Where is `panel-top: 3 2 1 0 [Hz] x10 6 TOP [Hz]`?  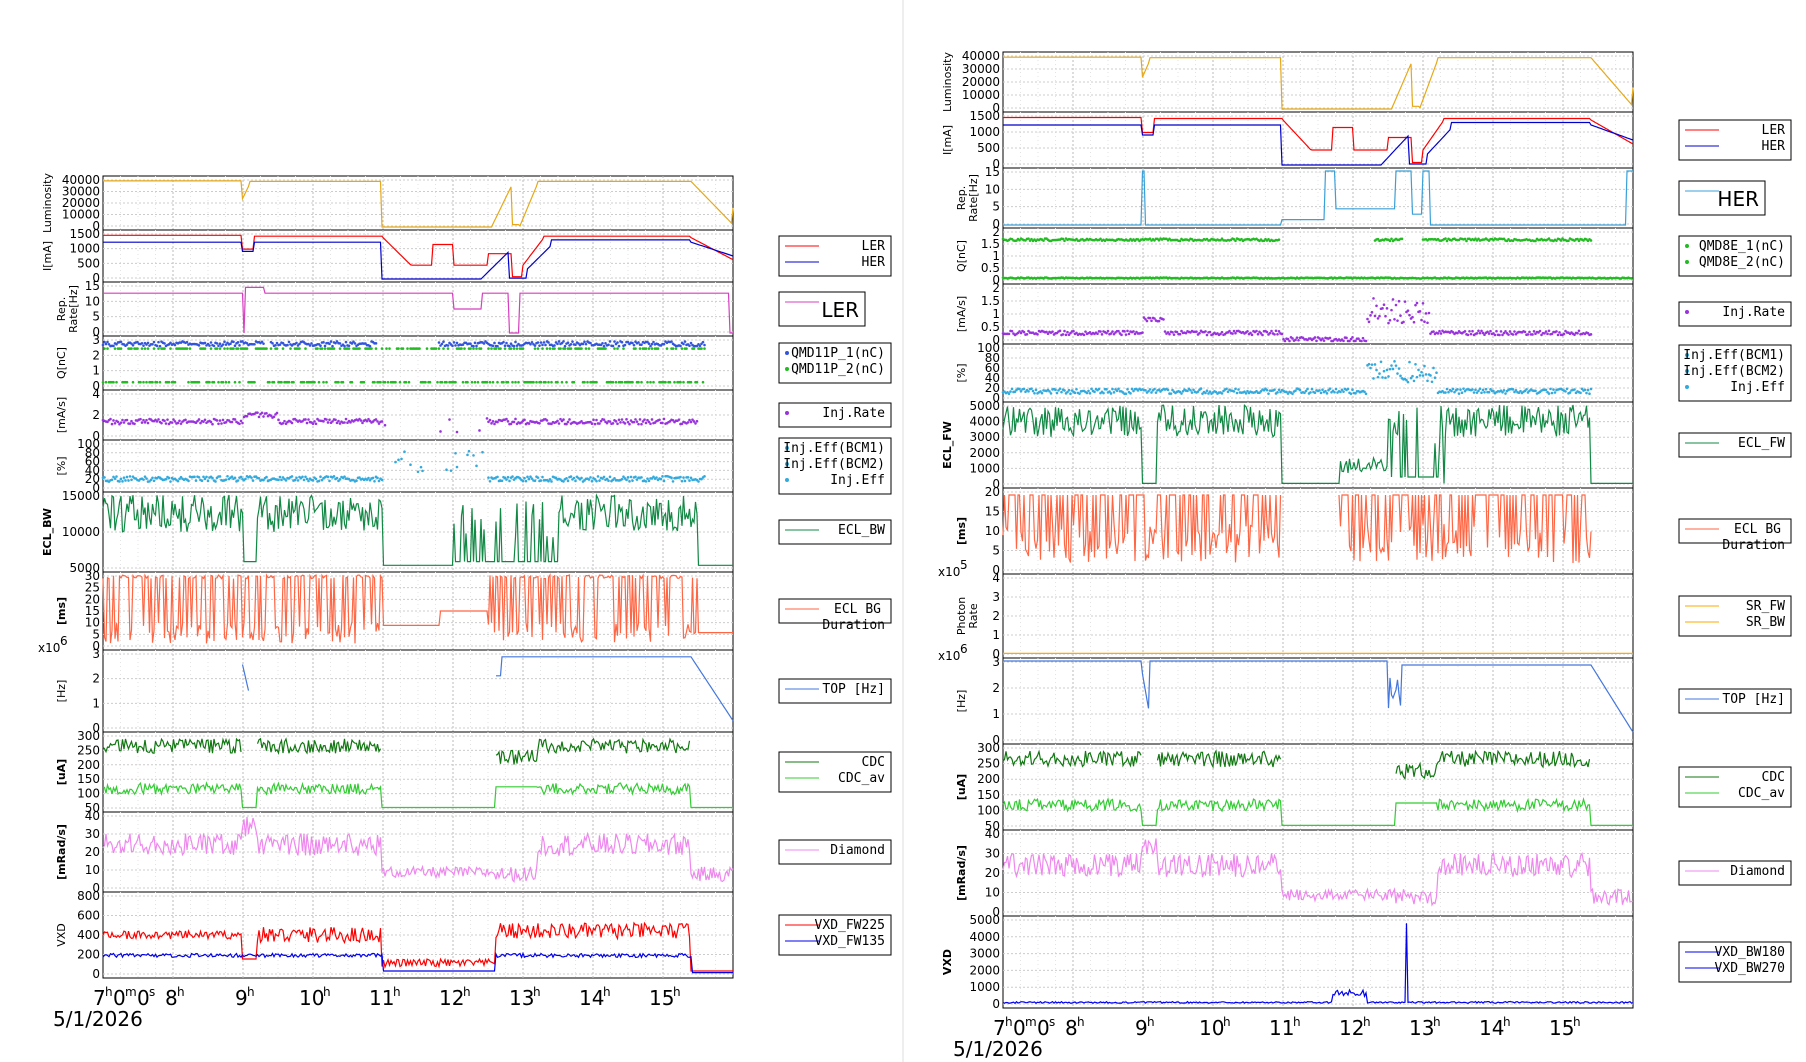 panel-top: 3 2 1 0 [Hz] x10 6 TOP [Hz] is located at coordinates (1365, 694).